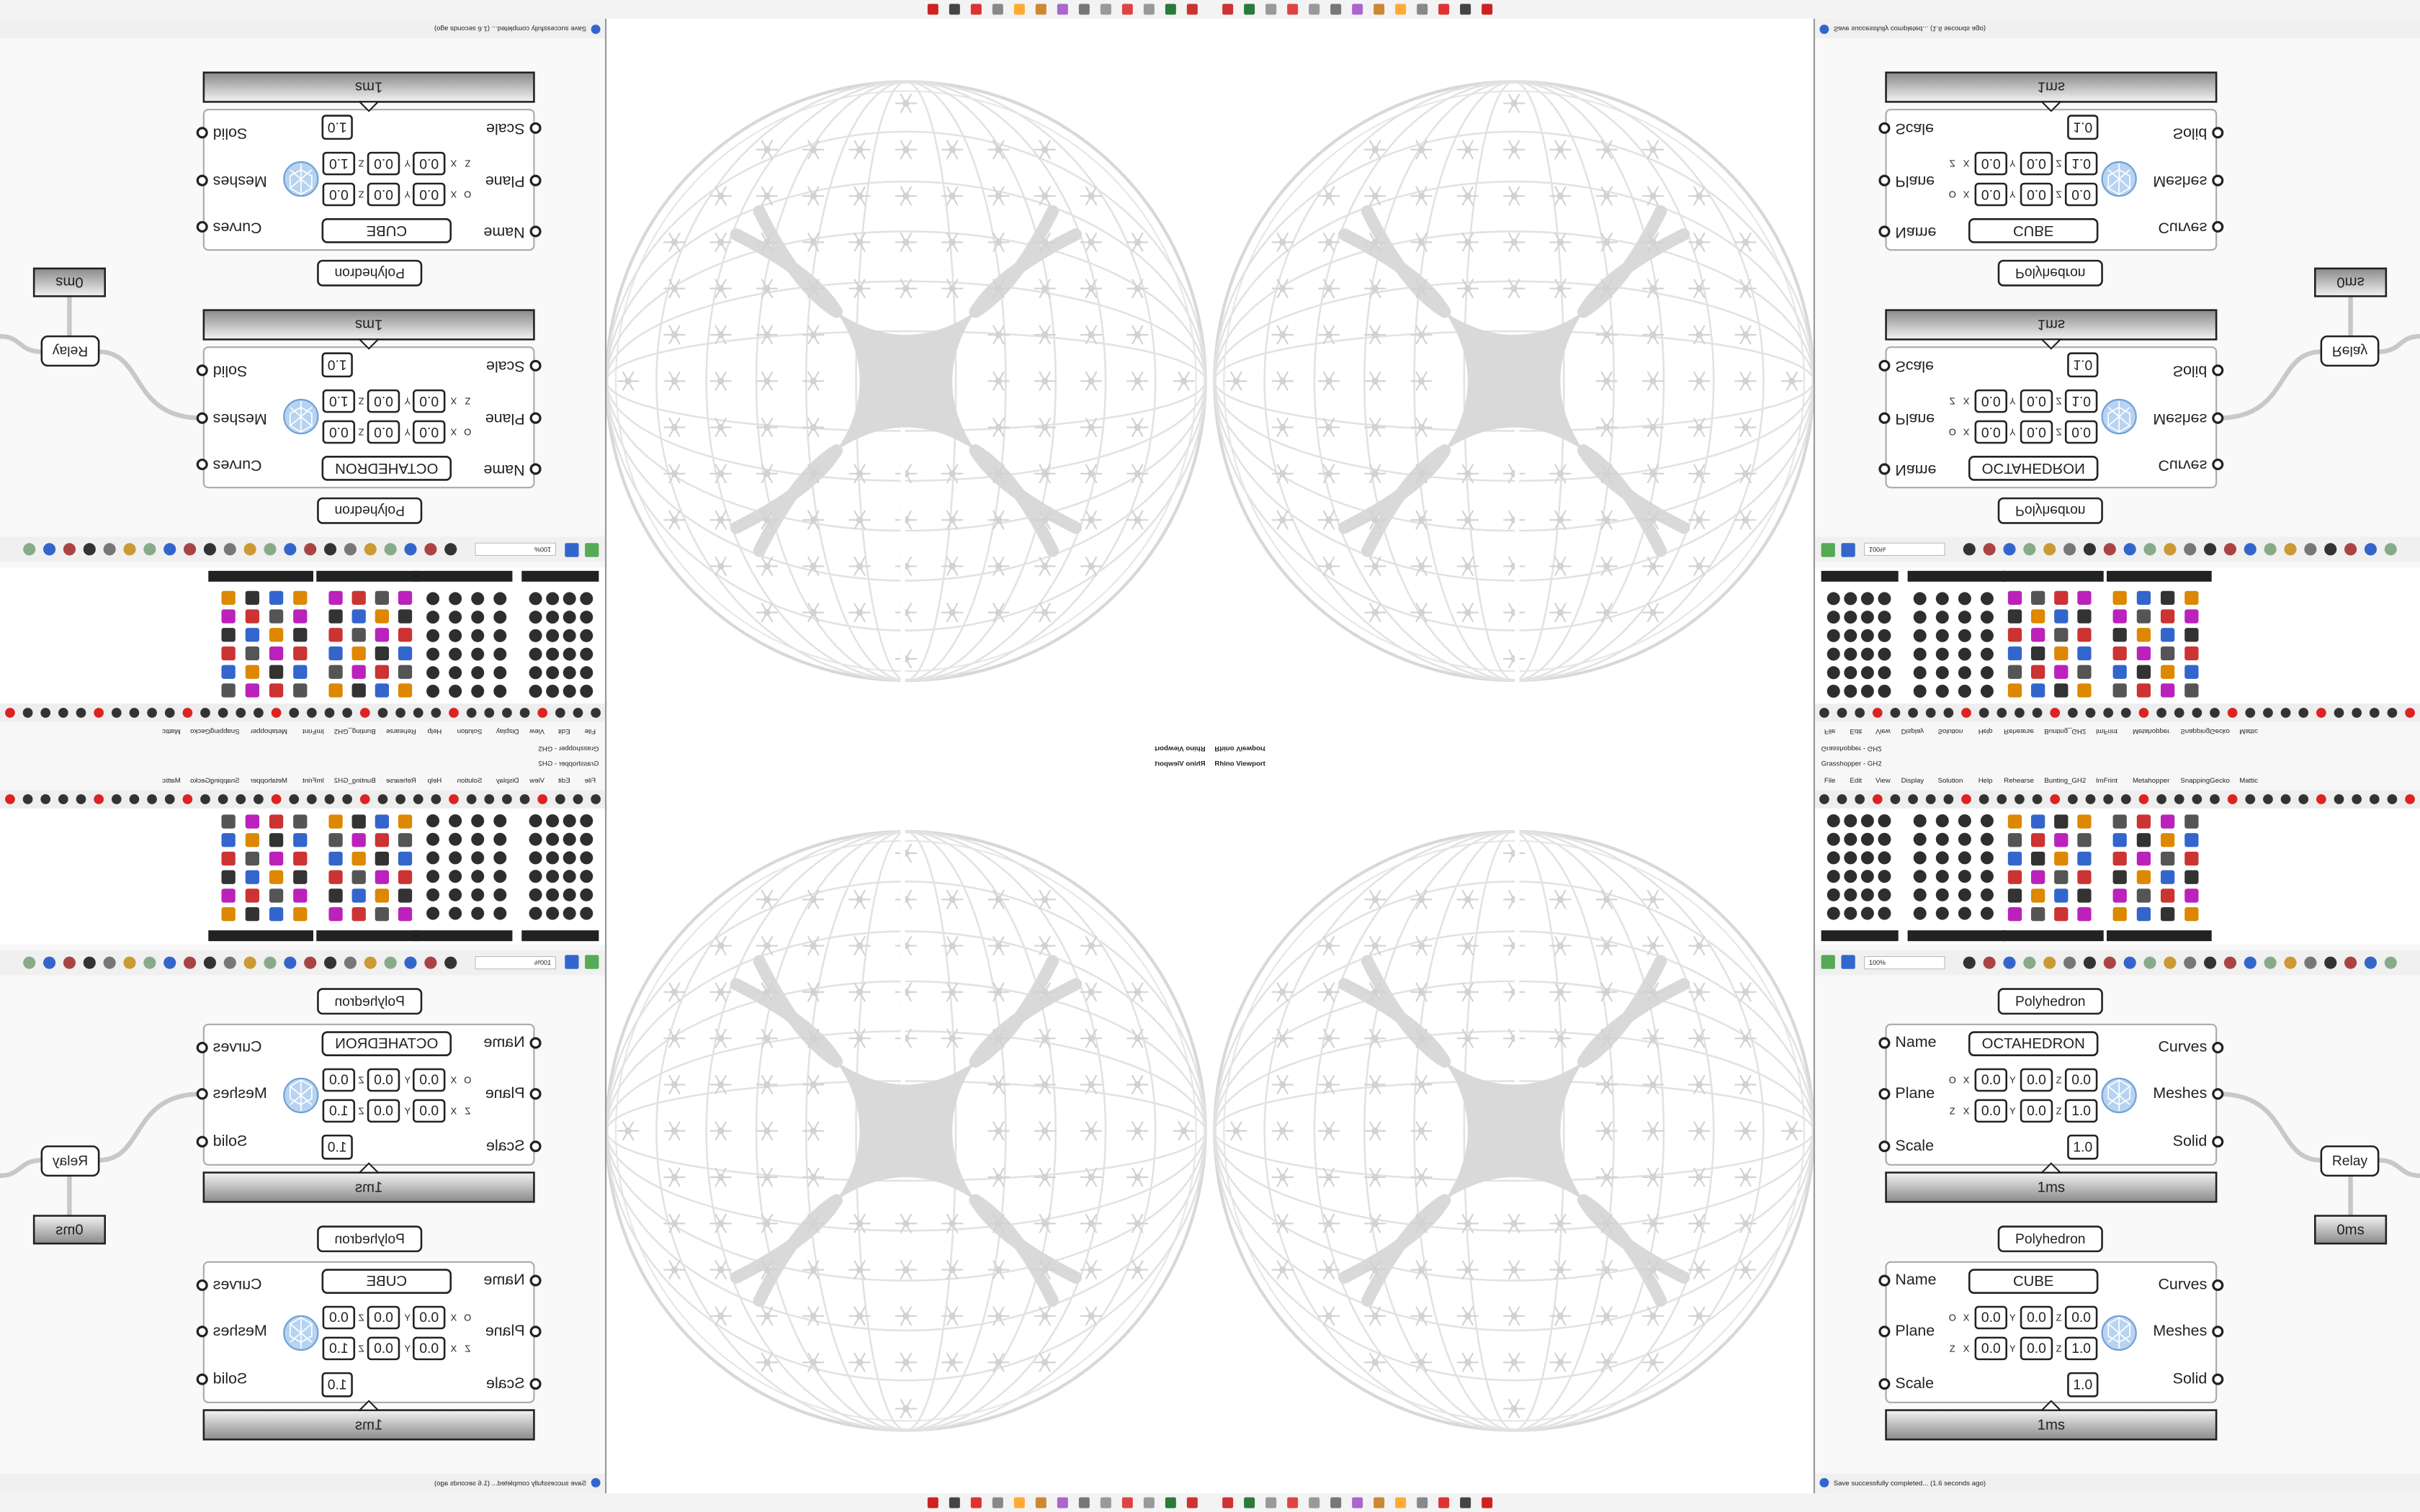 This screenshot has height=1512, width=2420. I want to click on menu-item: Rehearse, so click(2019, 781).